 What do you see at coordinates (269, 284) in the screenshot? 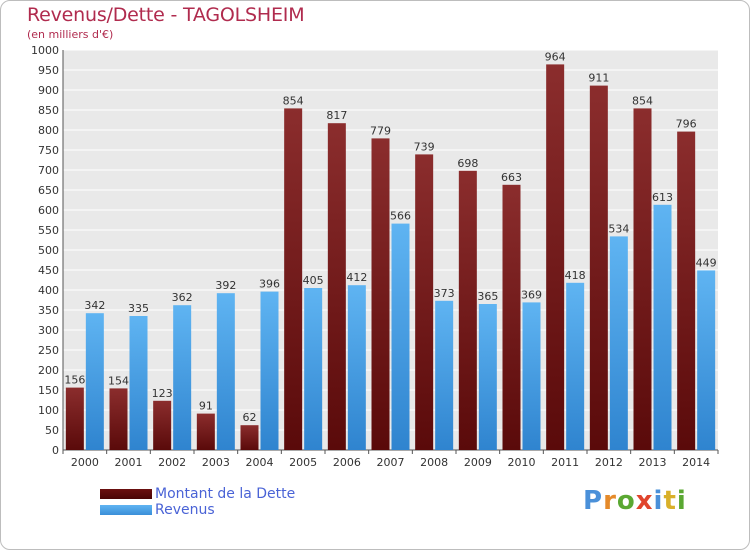
I see `data-label-revenus: 396` at bounding box center [269, 284].